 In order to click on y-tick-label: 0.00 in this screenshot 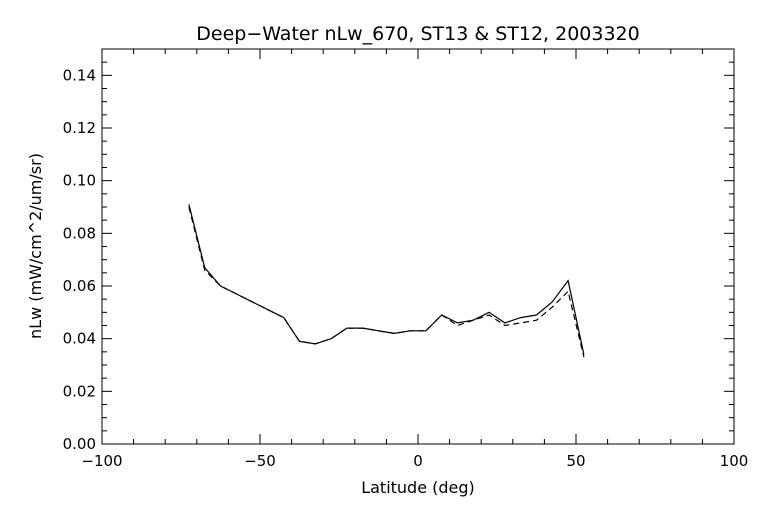, I will do `click(79, 444)`.